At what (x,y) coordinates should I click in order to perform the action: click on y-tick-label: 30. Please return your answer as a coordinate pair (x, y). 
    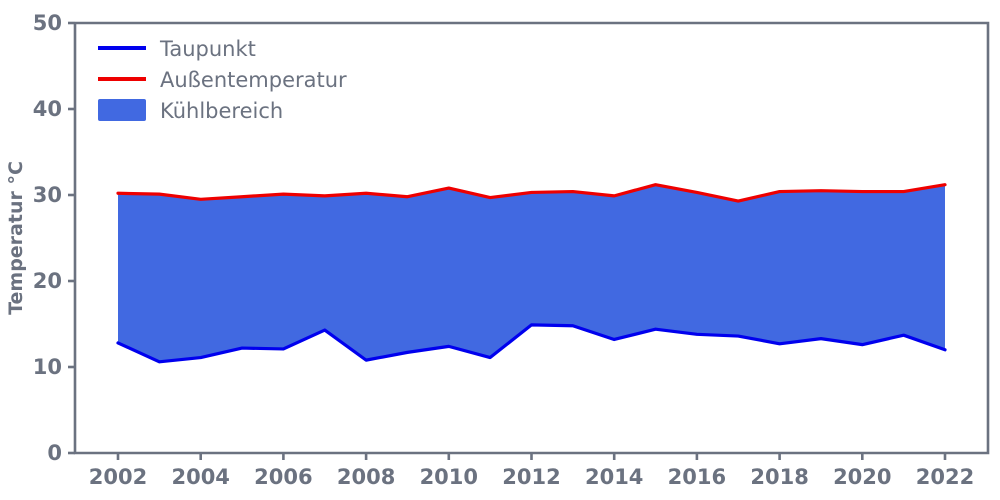
    Looking at the image, I should click on (47, 195).